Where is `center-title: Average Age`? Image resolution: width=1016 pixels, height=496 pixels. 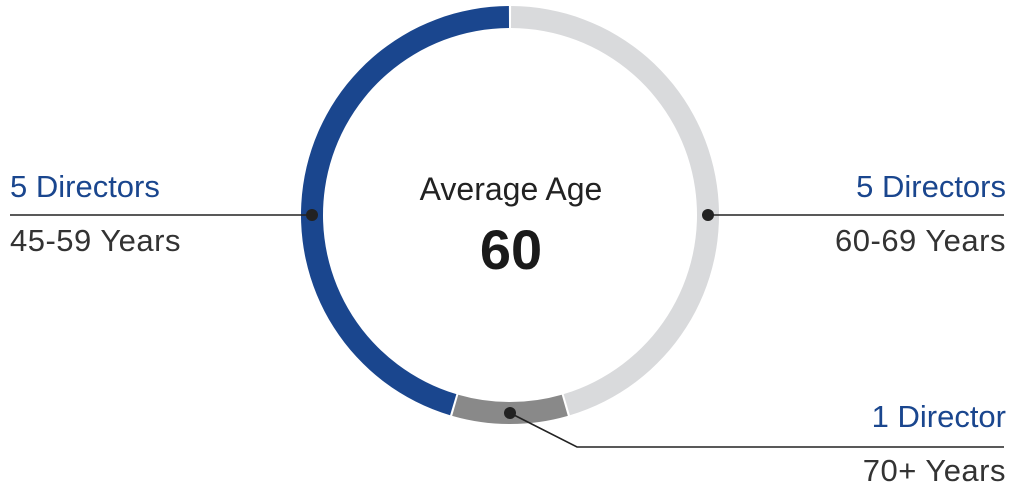 center-title: Average Age is located at coordinates (511, 189).